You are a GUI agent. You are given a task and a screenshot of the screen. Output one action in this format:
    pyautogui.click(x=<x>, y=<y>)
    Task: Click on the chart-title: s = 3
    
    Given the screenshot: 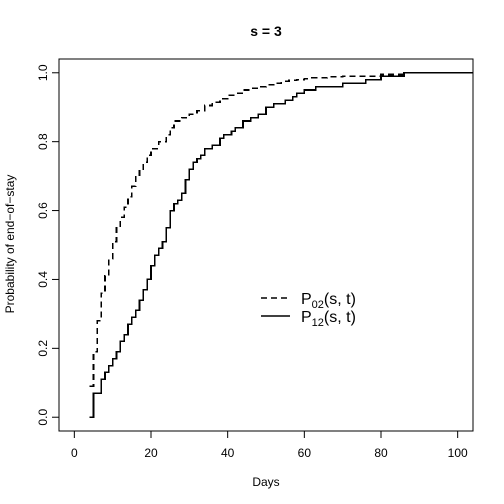 What is the action you would take?
    pyautogui.click(x=266, y=31)
    